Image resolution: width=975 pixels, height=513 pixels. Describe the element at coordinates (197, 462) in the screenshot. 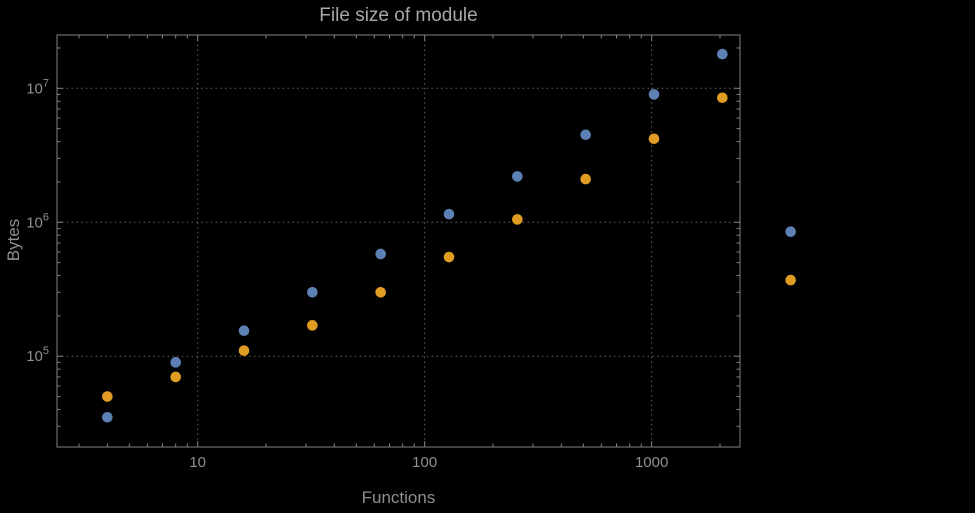

I see `x-tick-label: 10` at that location.